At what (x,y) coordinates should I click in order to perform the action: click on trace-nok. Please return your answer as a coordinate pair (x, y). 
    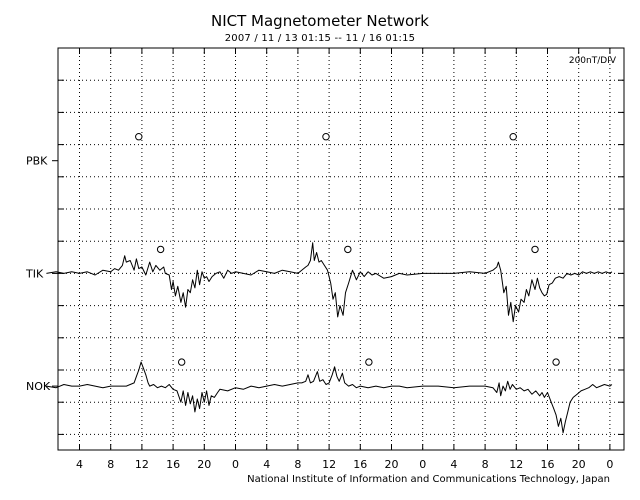
    Looking at the image, I should click on (329, 397).